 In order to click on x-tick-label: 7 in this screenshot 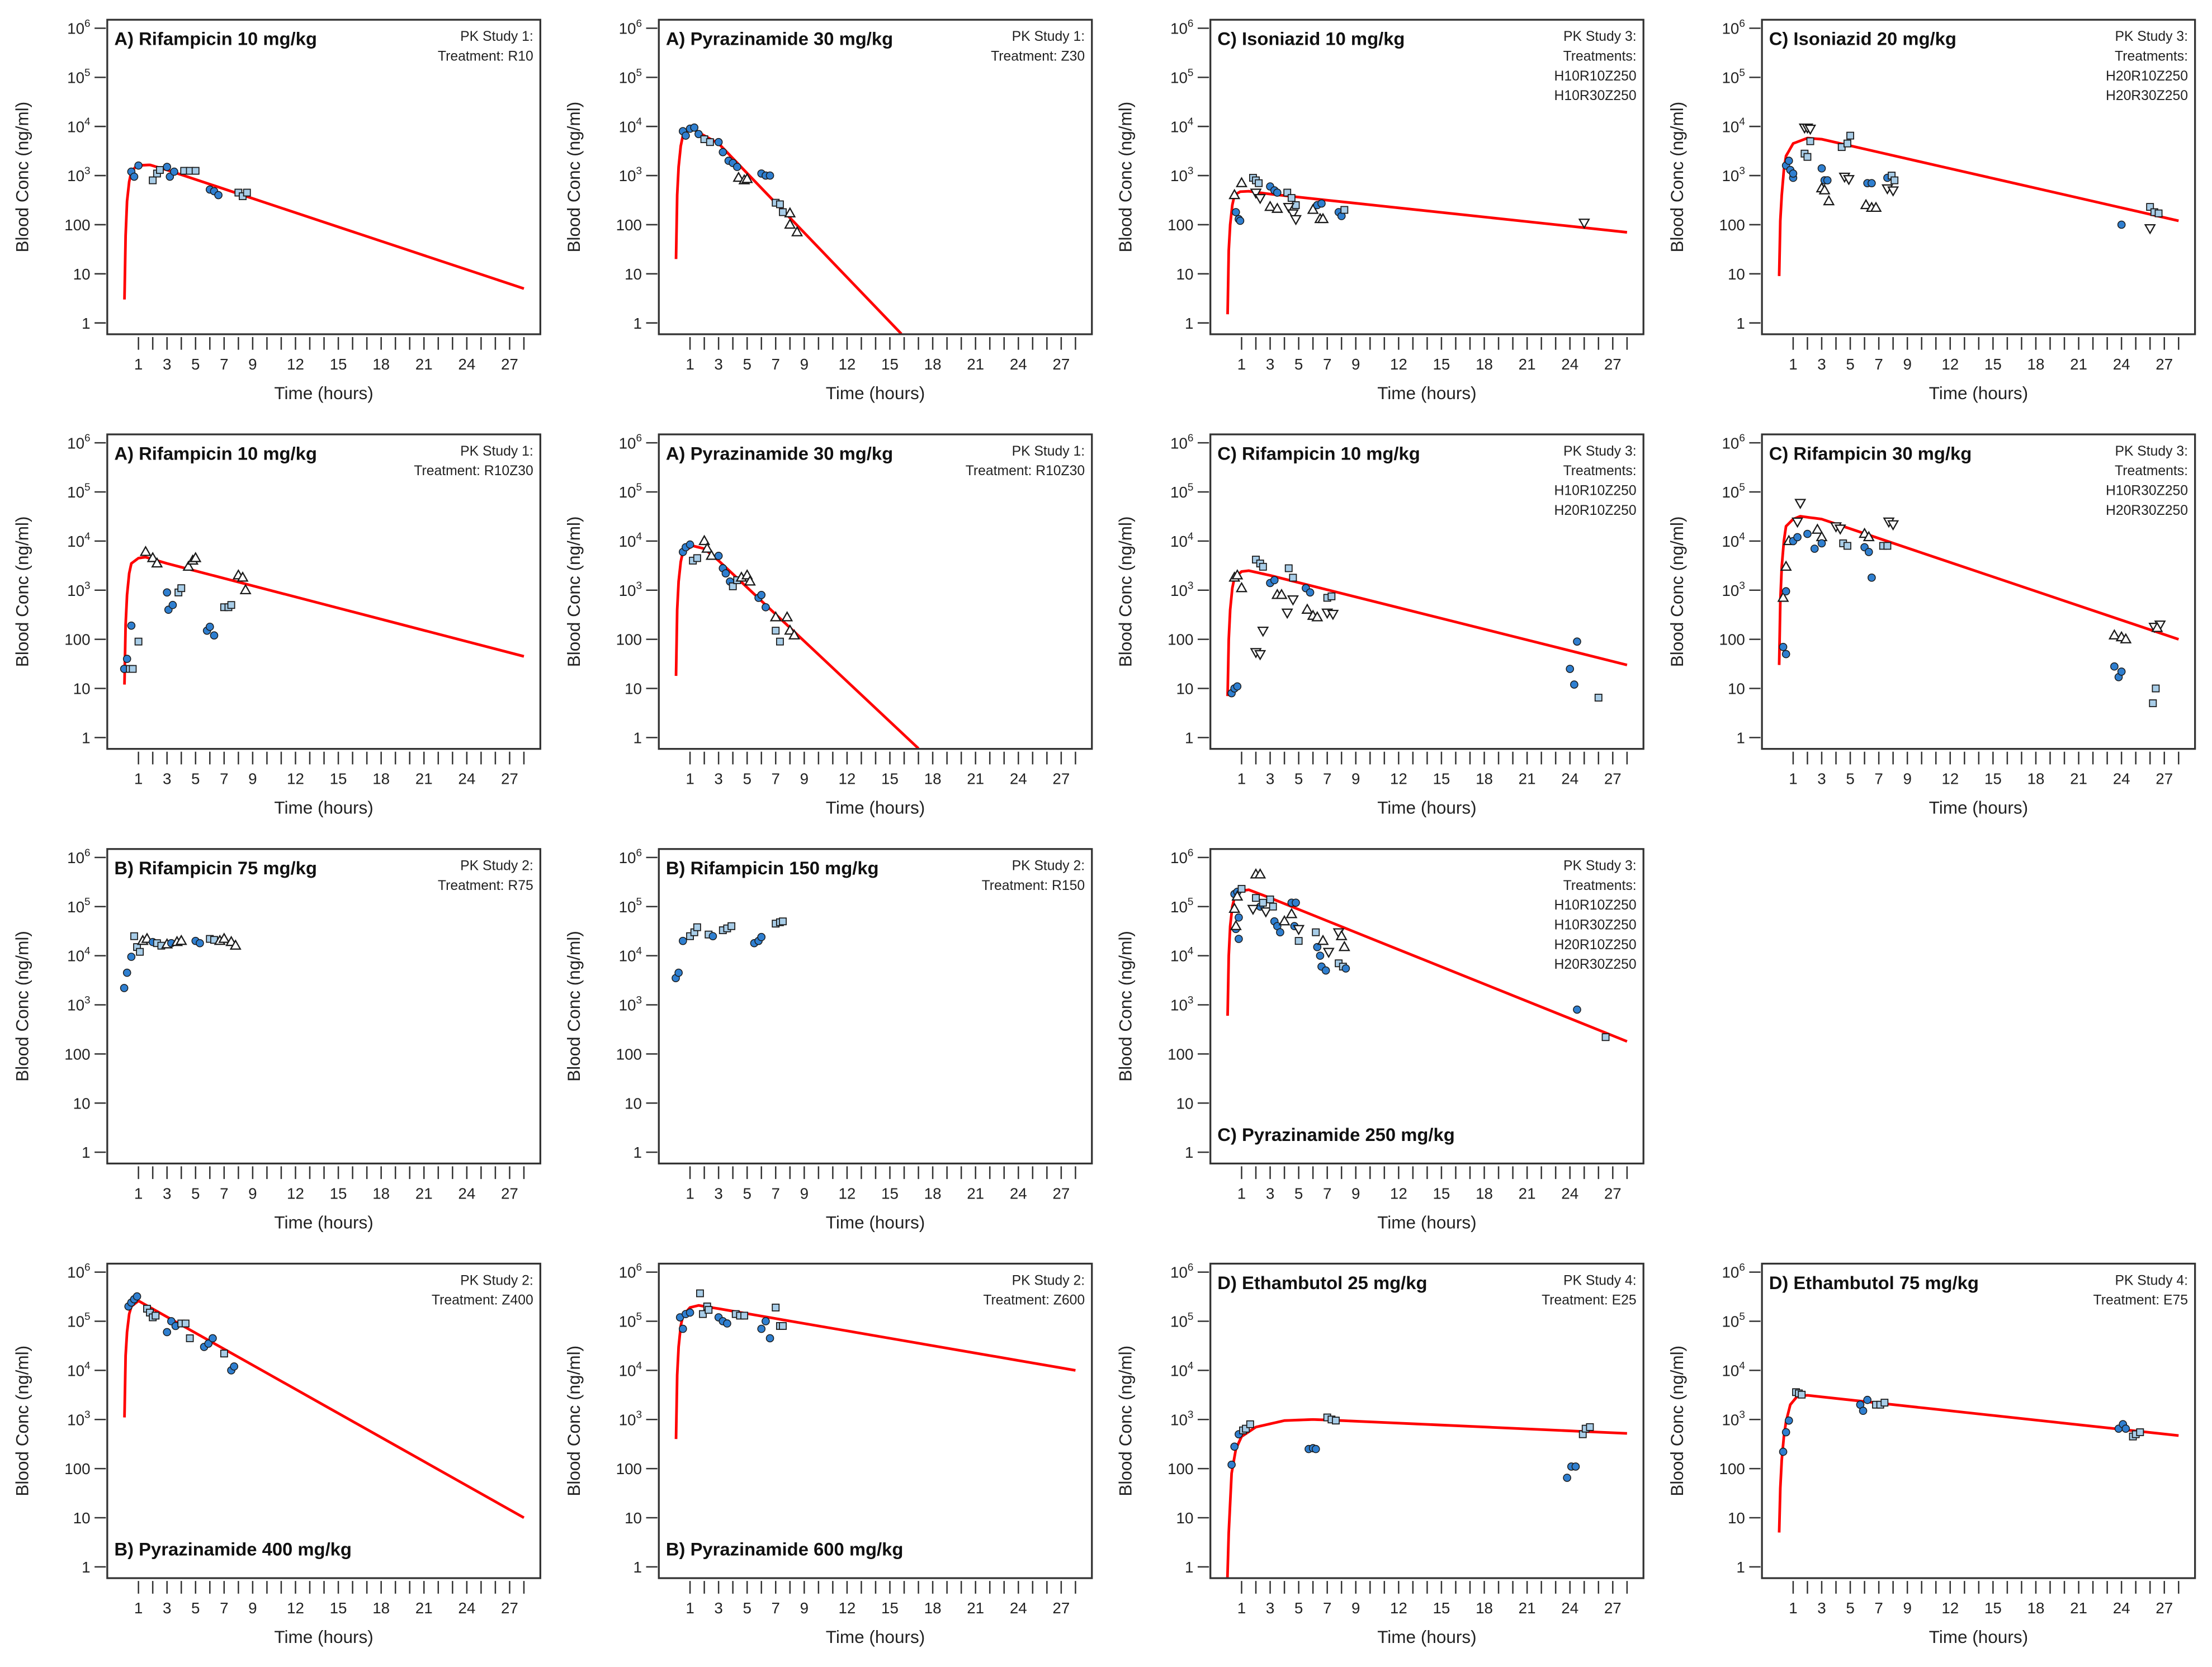, I will do `click(1878, 779)`.